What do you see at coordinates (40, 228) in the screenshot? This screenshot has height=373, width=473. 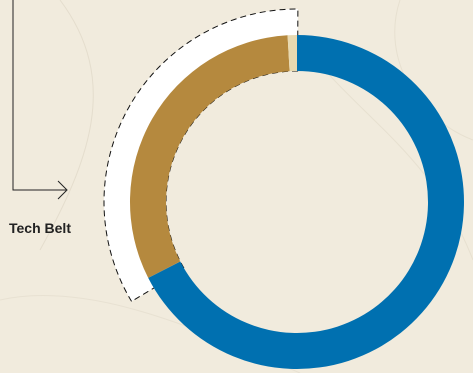 I see `annotation-label: Tech Belt` at bounding box center [40, 228].